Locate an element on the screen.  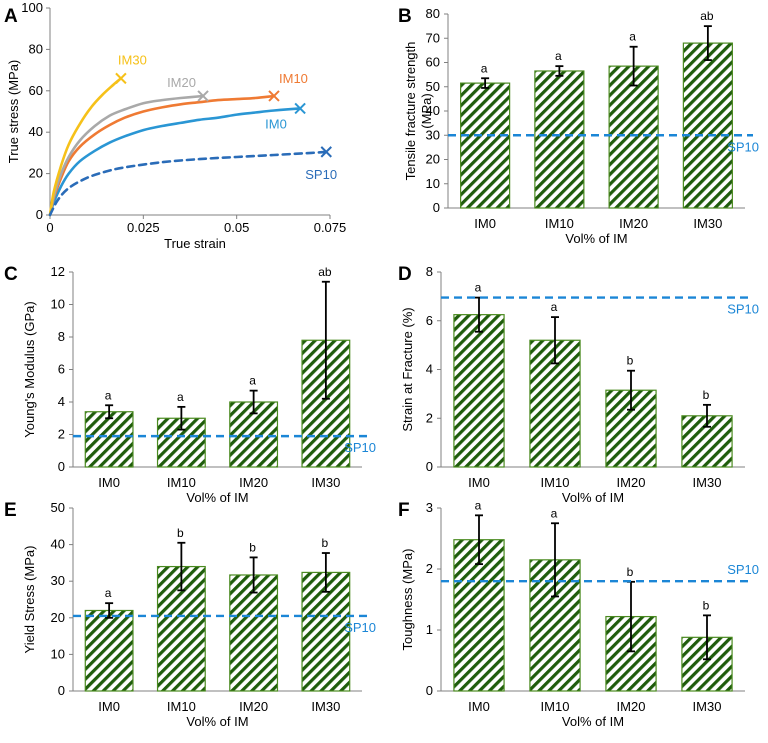
curve-im20 is located at coordinates (126, 155).